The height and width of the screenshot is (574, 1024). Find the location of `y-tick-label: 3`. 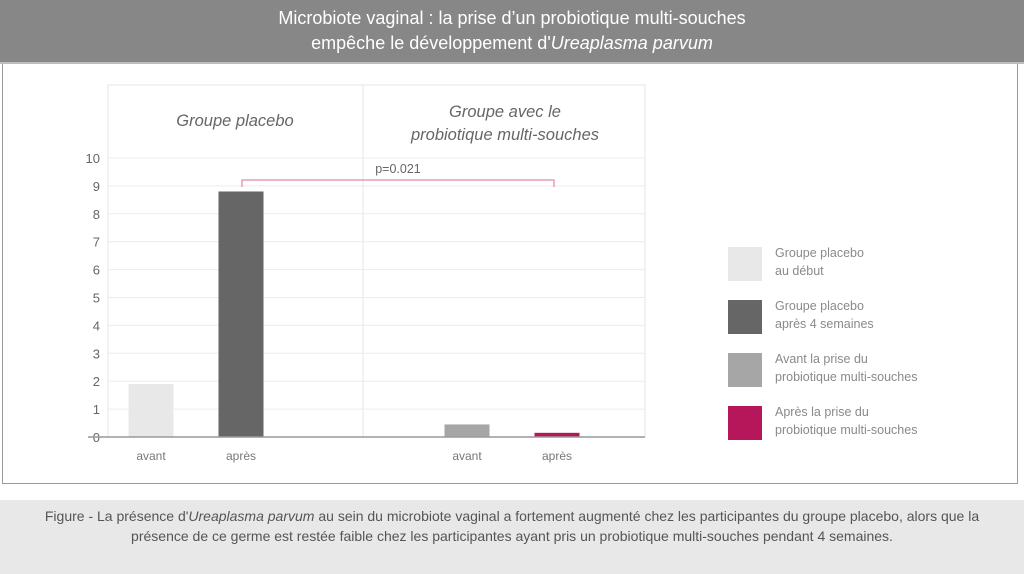

y-tick-label: 3 is located at coordinates (96, 353).